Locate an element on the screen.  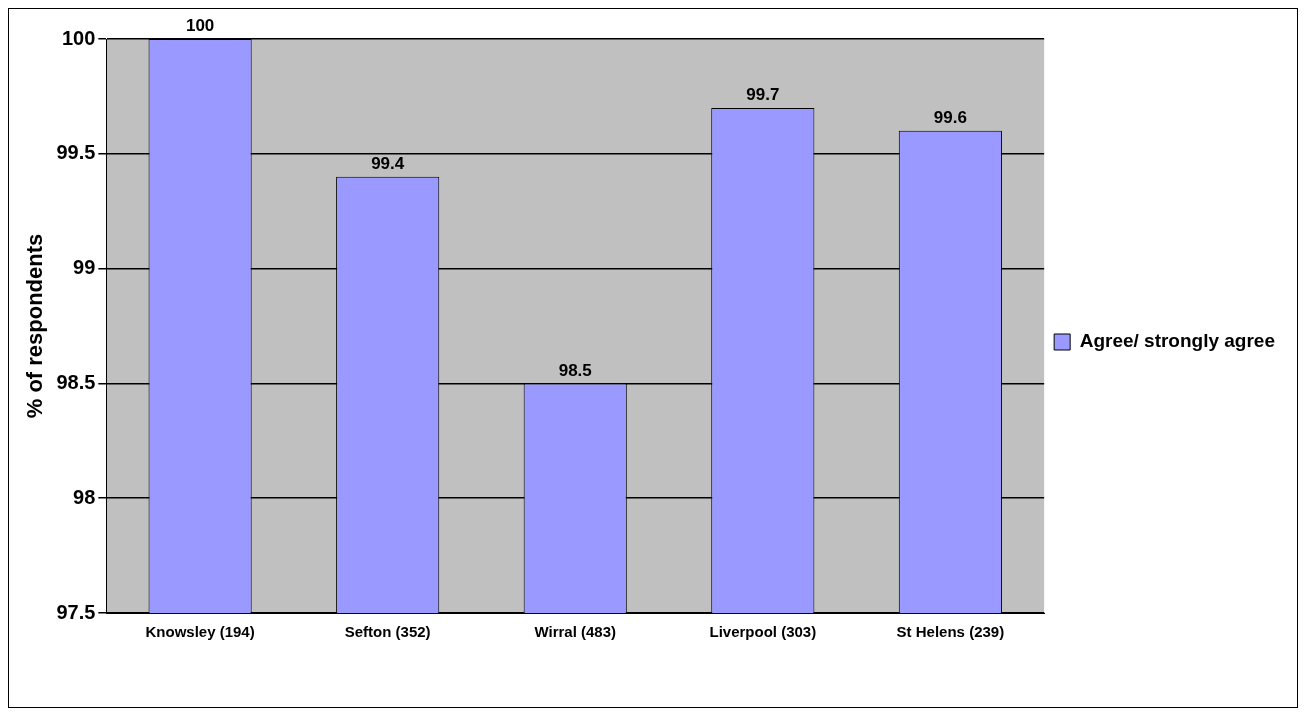
data-label: 99.4 is located at coordinates (388, 163).